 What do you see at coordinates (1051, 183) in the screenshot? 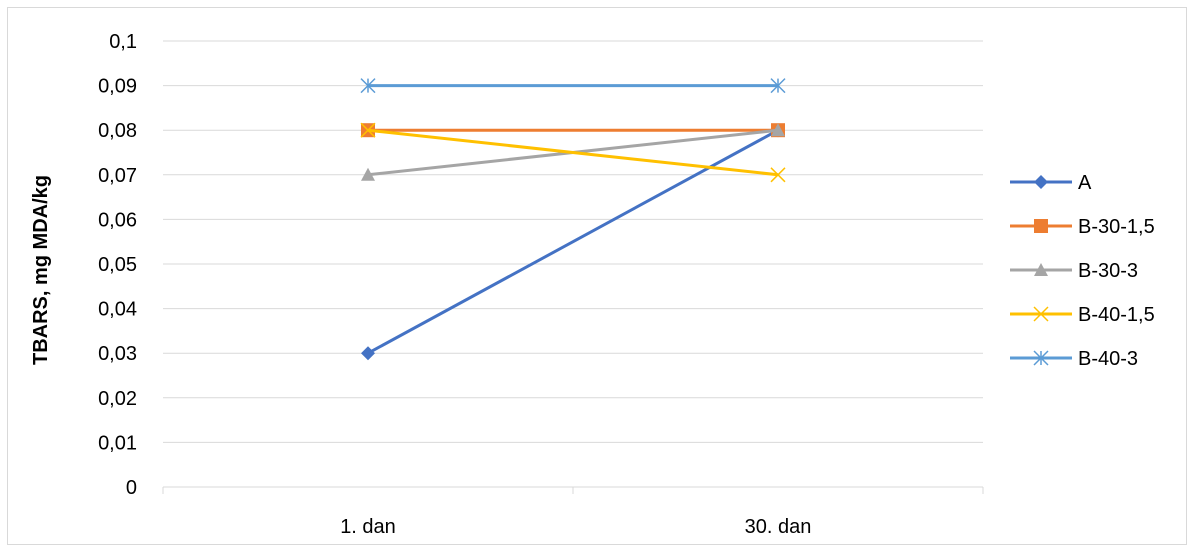
I see `legend-item-a: A` at bounding box center [1051, 183].